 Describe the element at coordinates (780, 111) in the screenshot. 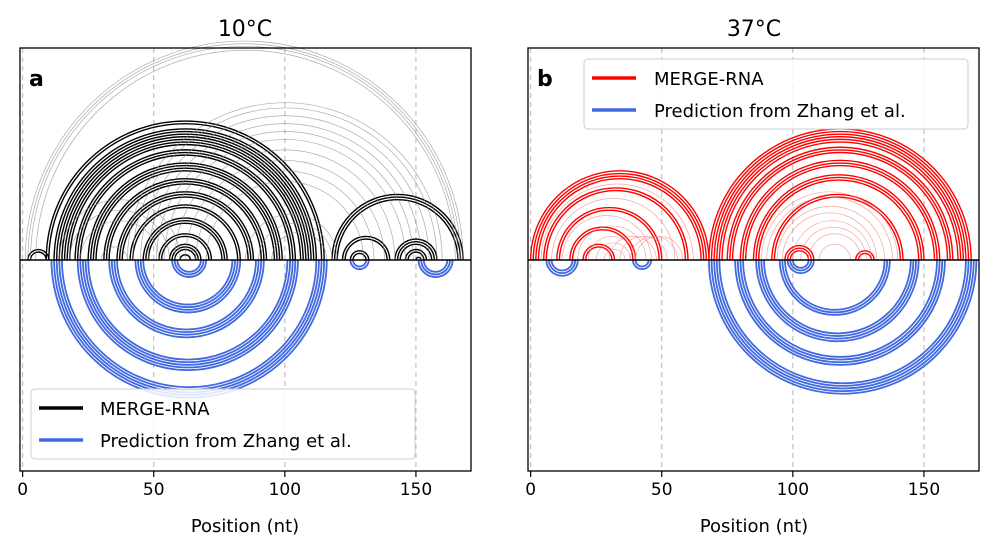

I see `legend-label-zhang: Prediction from Zhang et al.` at that location.